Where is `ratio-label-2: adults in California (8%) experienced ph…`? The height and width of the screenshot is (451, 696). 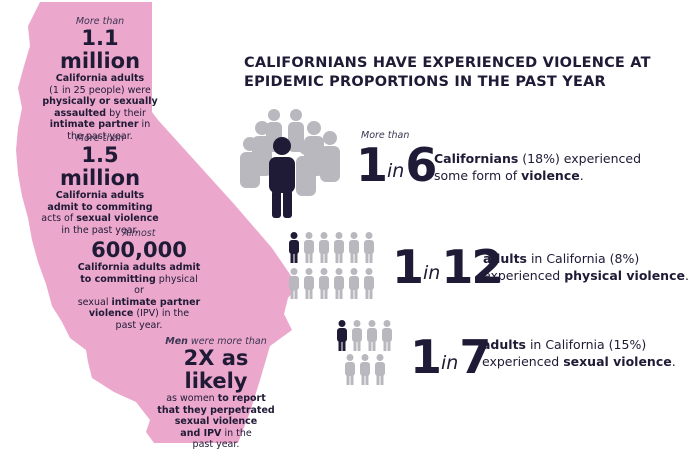 ratio-label-2: adults in California (8%) experienced ph… is located at coordinates (586, 267).